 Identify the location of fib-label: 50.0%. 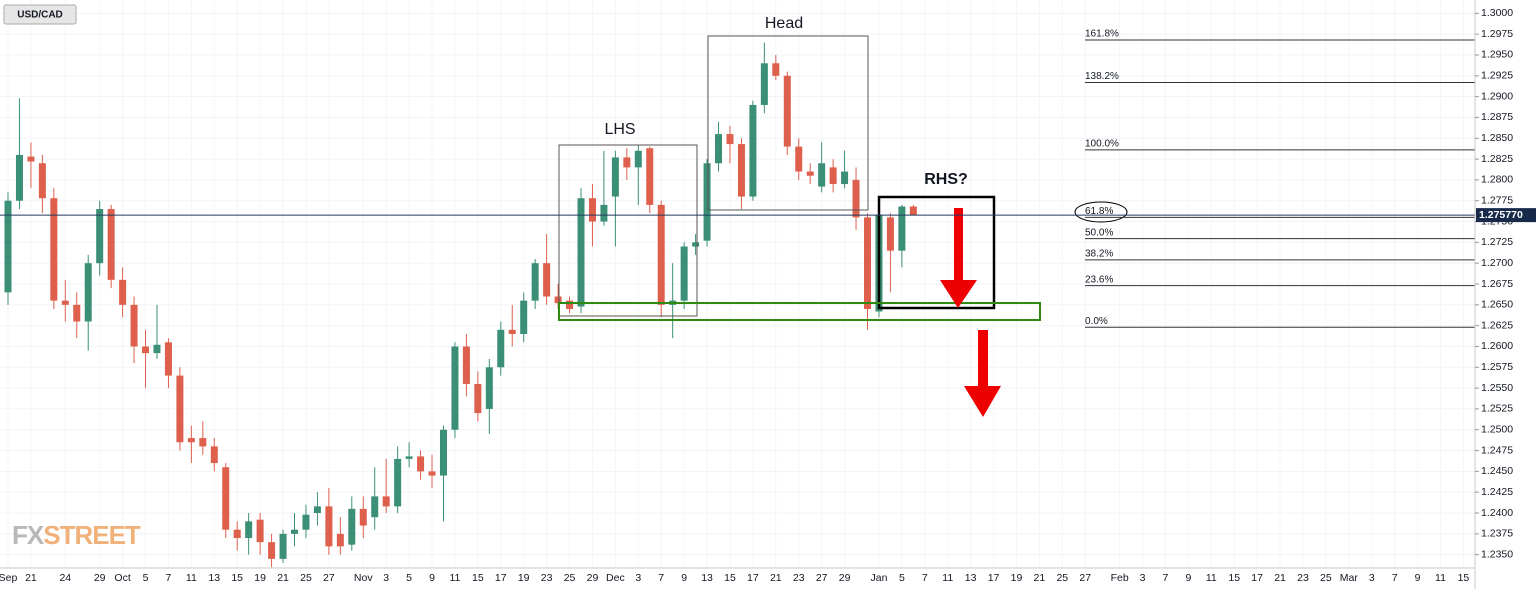
(1099, 232).